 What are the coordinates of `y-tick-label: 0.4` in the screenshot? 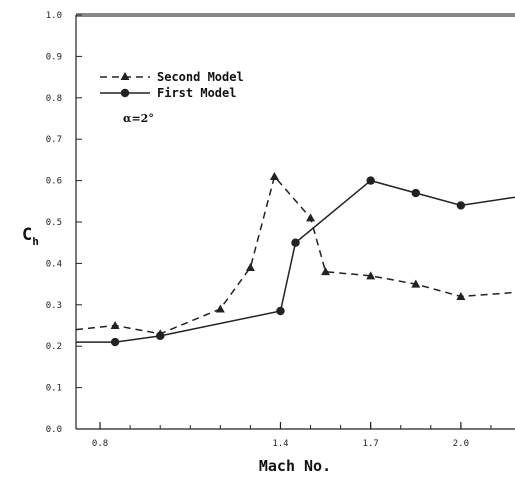 It's located at (54, 264).